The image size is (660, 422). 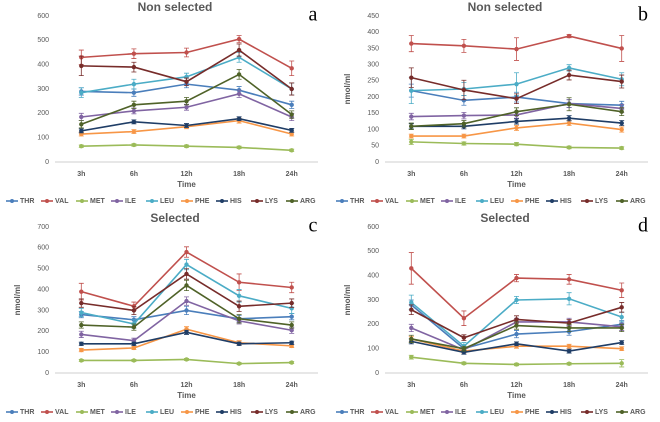 I want to click on y-tick-label: 500, so click(x=43, y=40).